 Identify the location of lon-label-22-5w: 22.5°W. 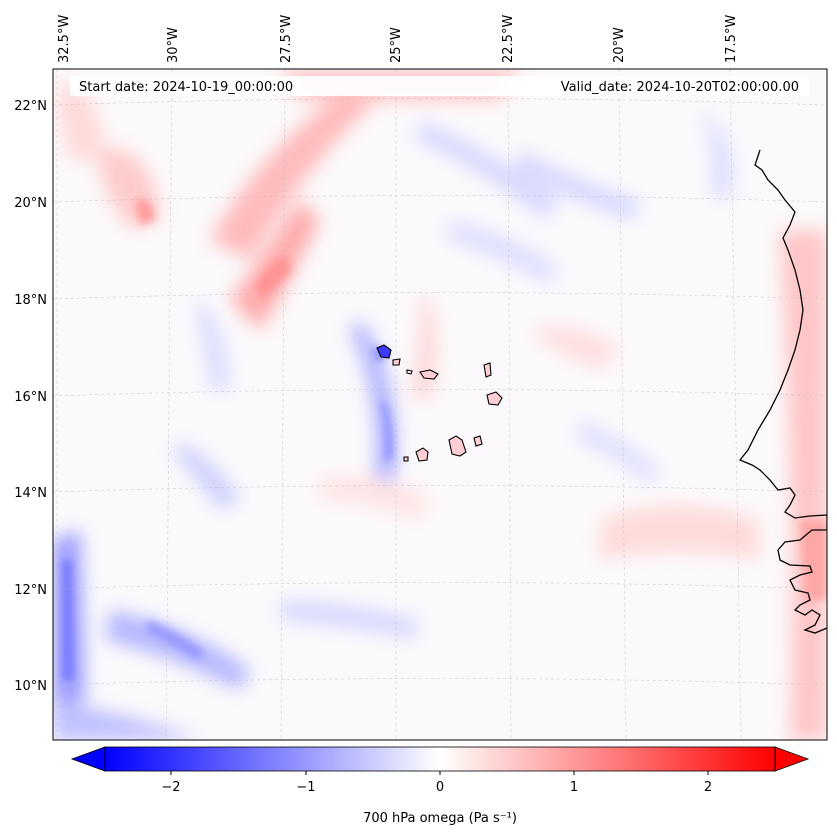
(508, 39).